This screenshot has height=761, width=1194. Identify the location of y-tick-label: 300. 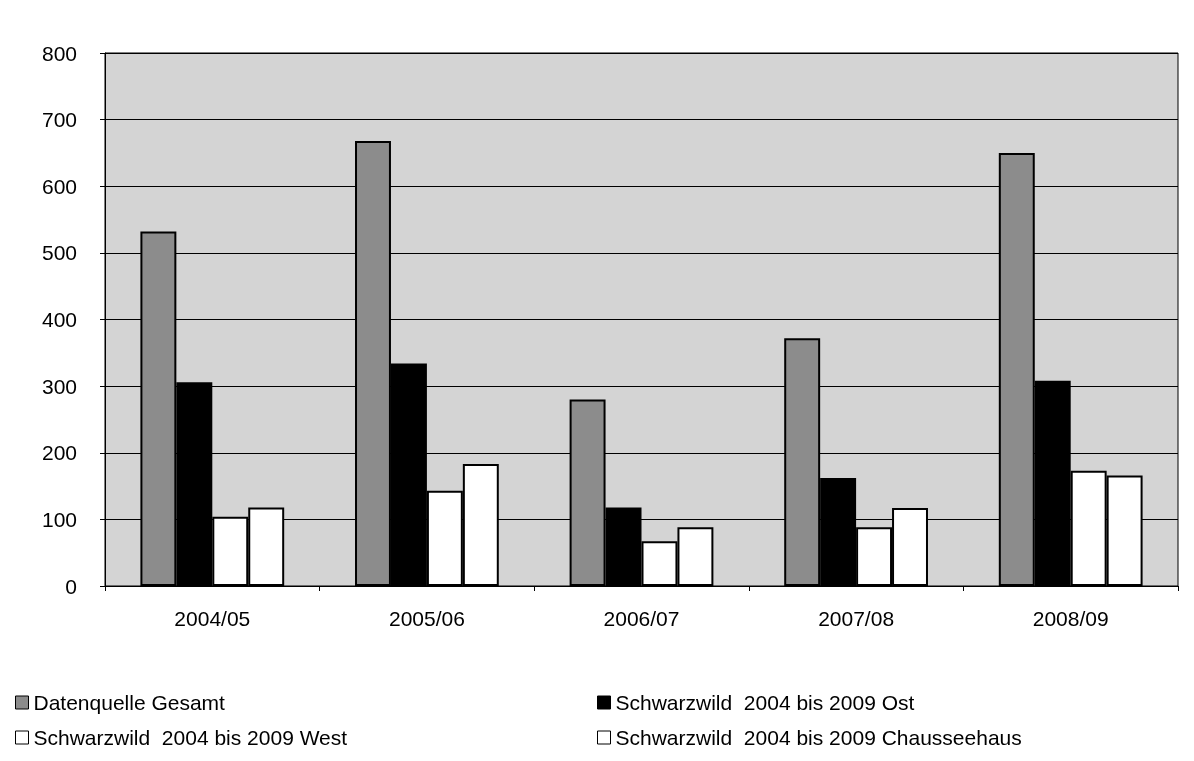
(59, 386).